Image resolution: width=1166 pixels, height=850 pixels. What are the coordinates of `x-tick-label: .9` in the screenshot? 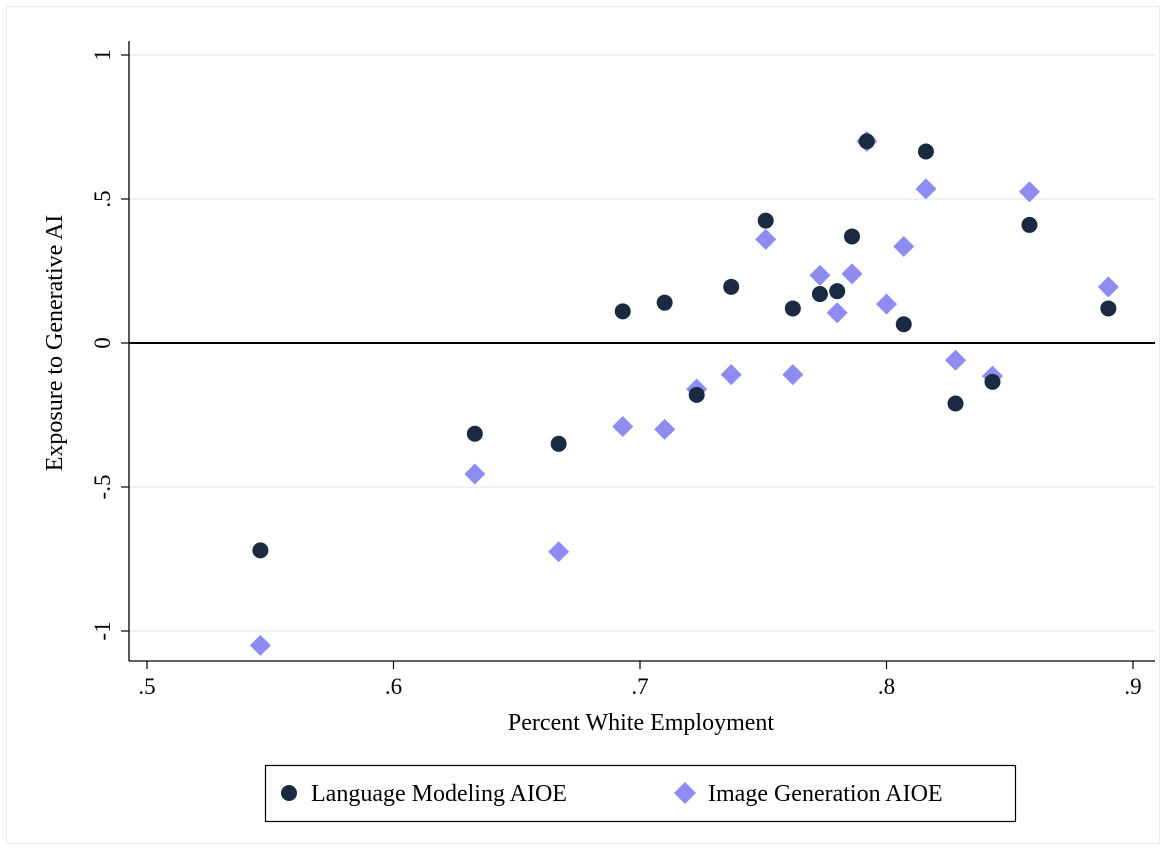 It's located at (1132, 686).